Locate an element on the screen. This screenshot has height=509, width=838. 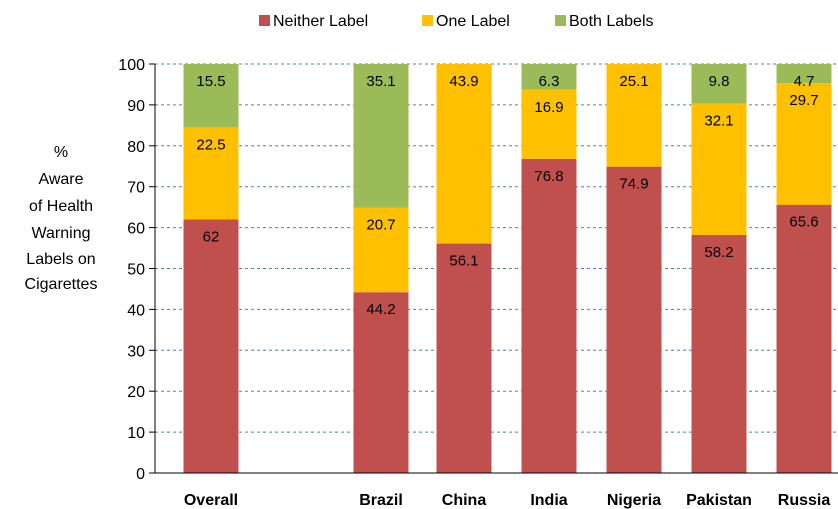
legend-entry: Both Labels is located at coordinates (611, 21).